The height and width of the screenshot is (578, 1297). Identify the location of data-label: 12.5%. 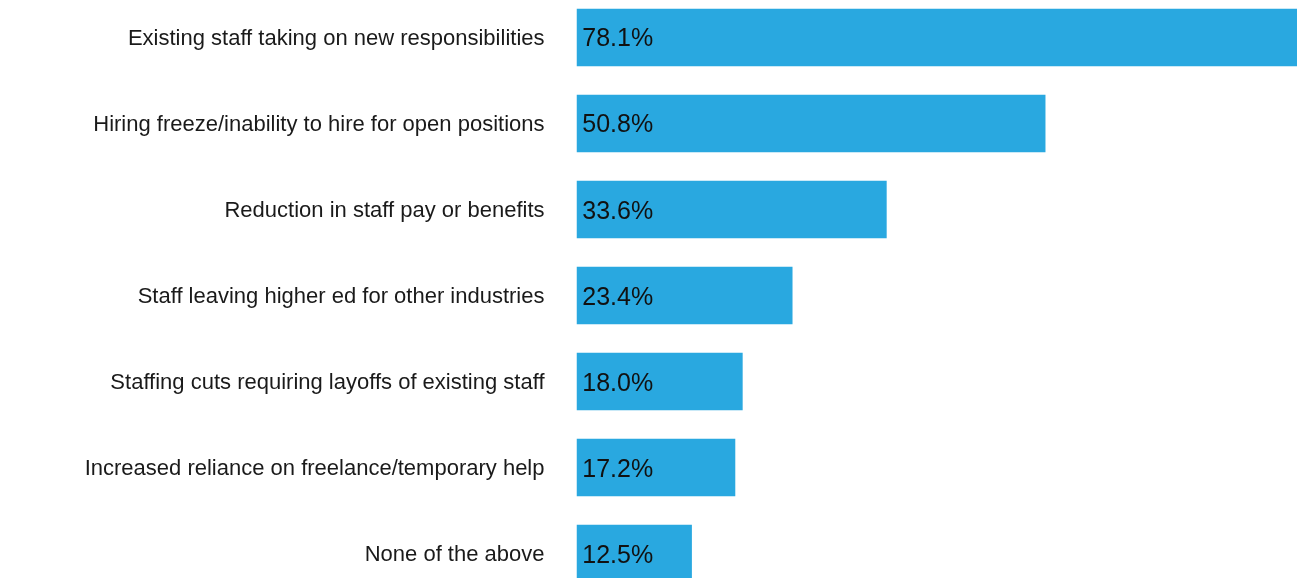
(618, 553).